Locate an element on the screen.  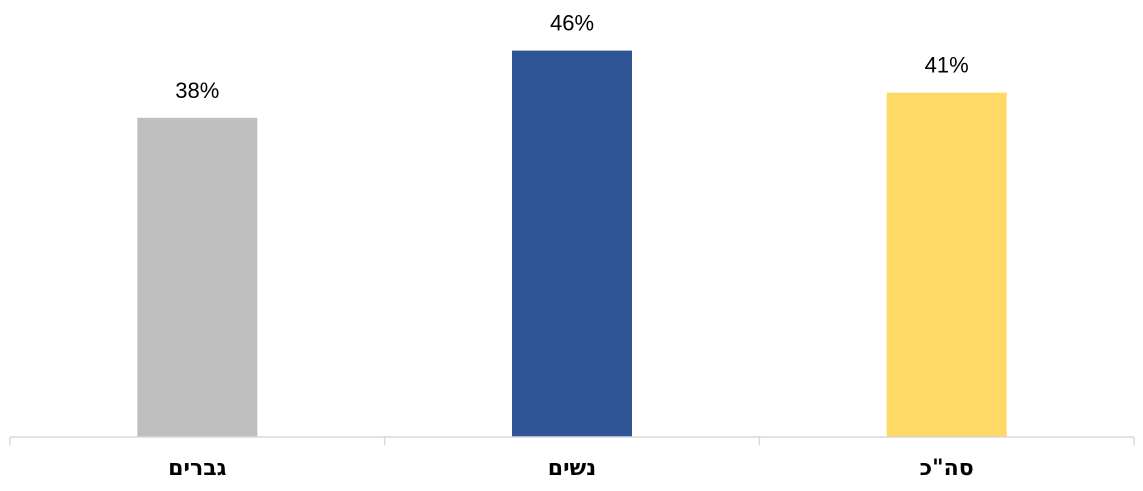
data-label: 41% is located at coordinates (947, 65).